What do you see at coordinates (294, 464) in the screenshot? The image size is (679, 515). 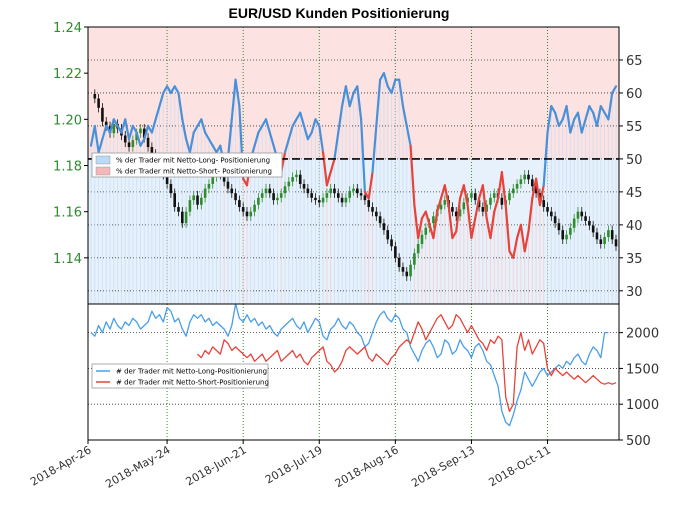 I see `x-tick-label: 2018-Jul-19` at bounding box center [294, 464].